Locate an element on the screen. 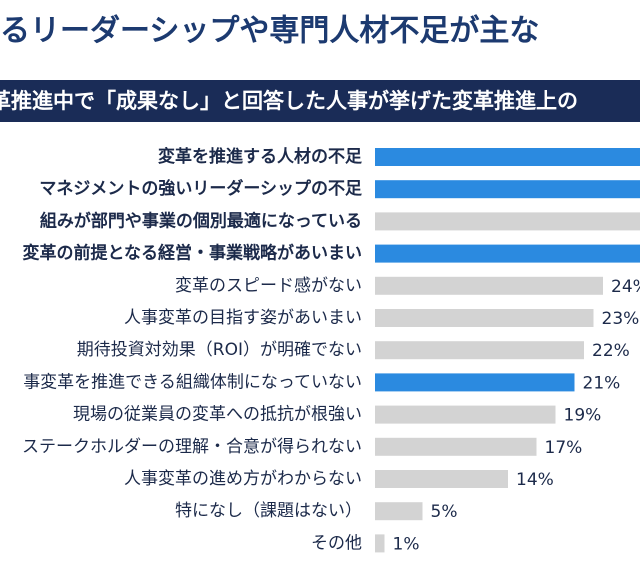  category-label: 期待投資対効果（ROI）が明確でない is located at coordinates (219, 350).